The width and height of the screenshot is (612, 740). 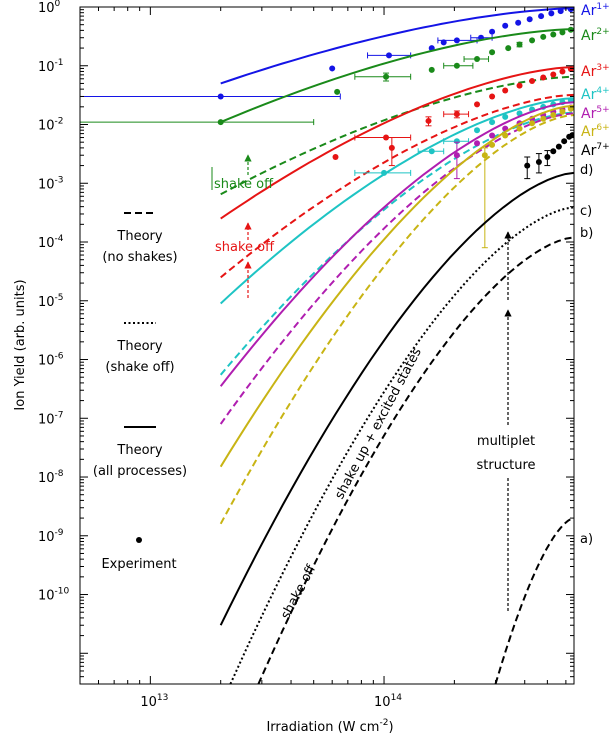 I want to click on legend-entry-solid: Theory (all processes), so click(x=140, y=452).